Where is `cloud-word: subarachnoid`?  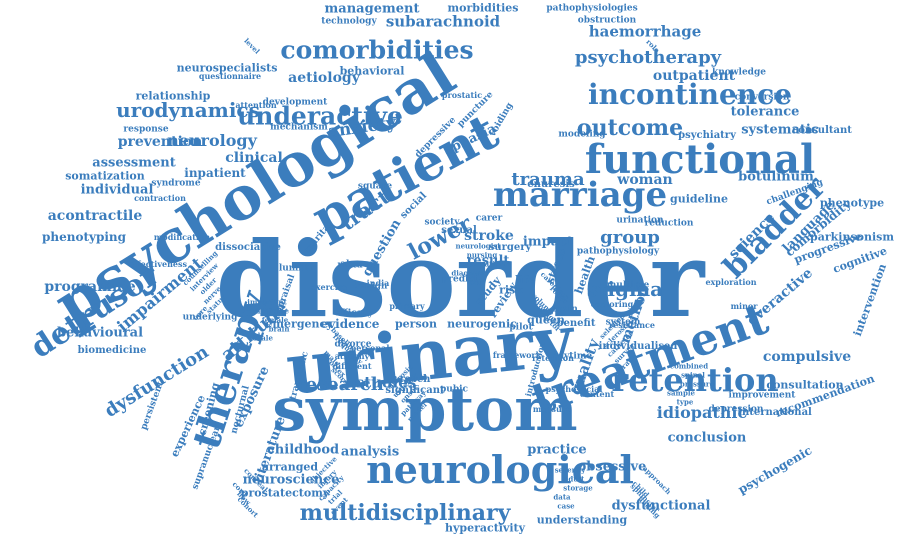 cloud-word: subarachnoid is located at coordinates (443, 21).